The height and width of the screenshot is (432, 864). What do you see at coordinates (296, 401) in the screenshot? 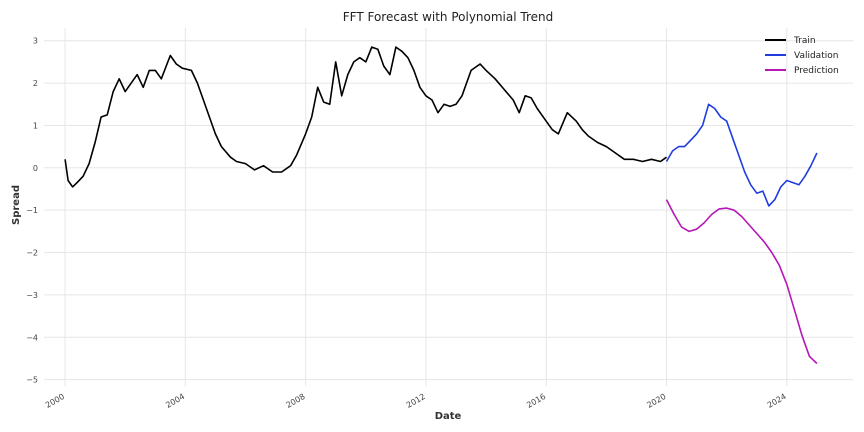
I see `x-tick-label-2008: 2008` at bounding box center [296, 401].